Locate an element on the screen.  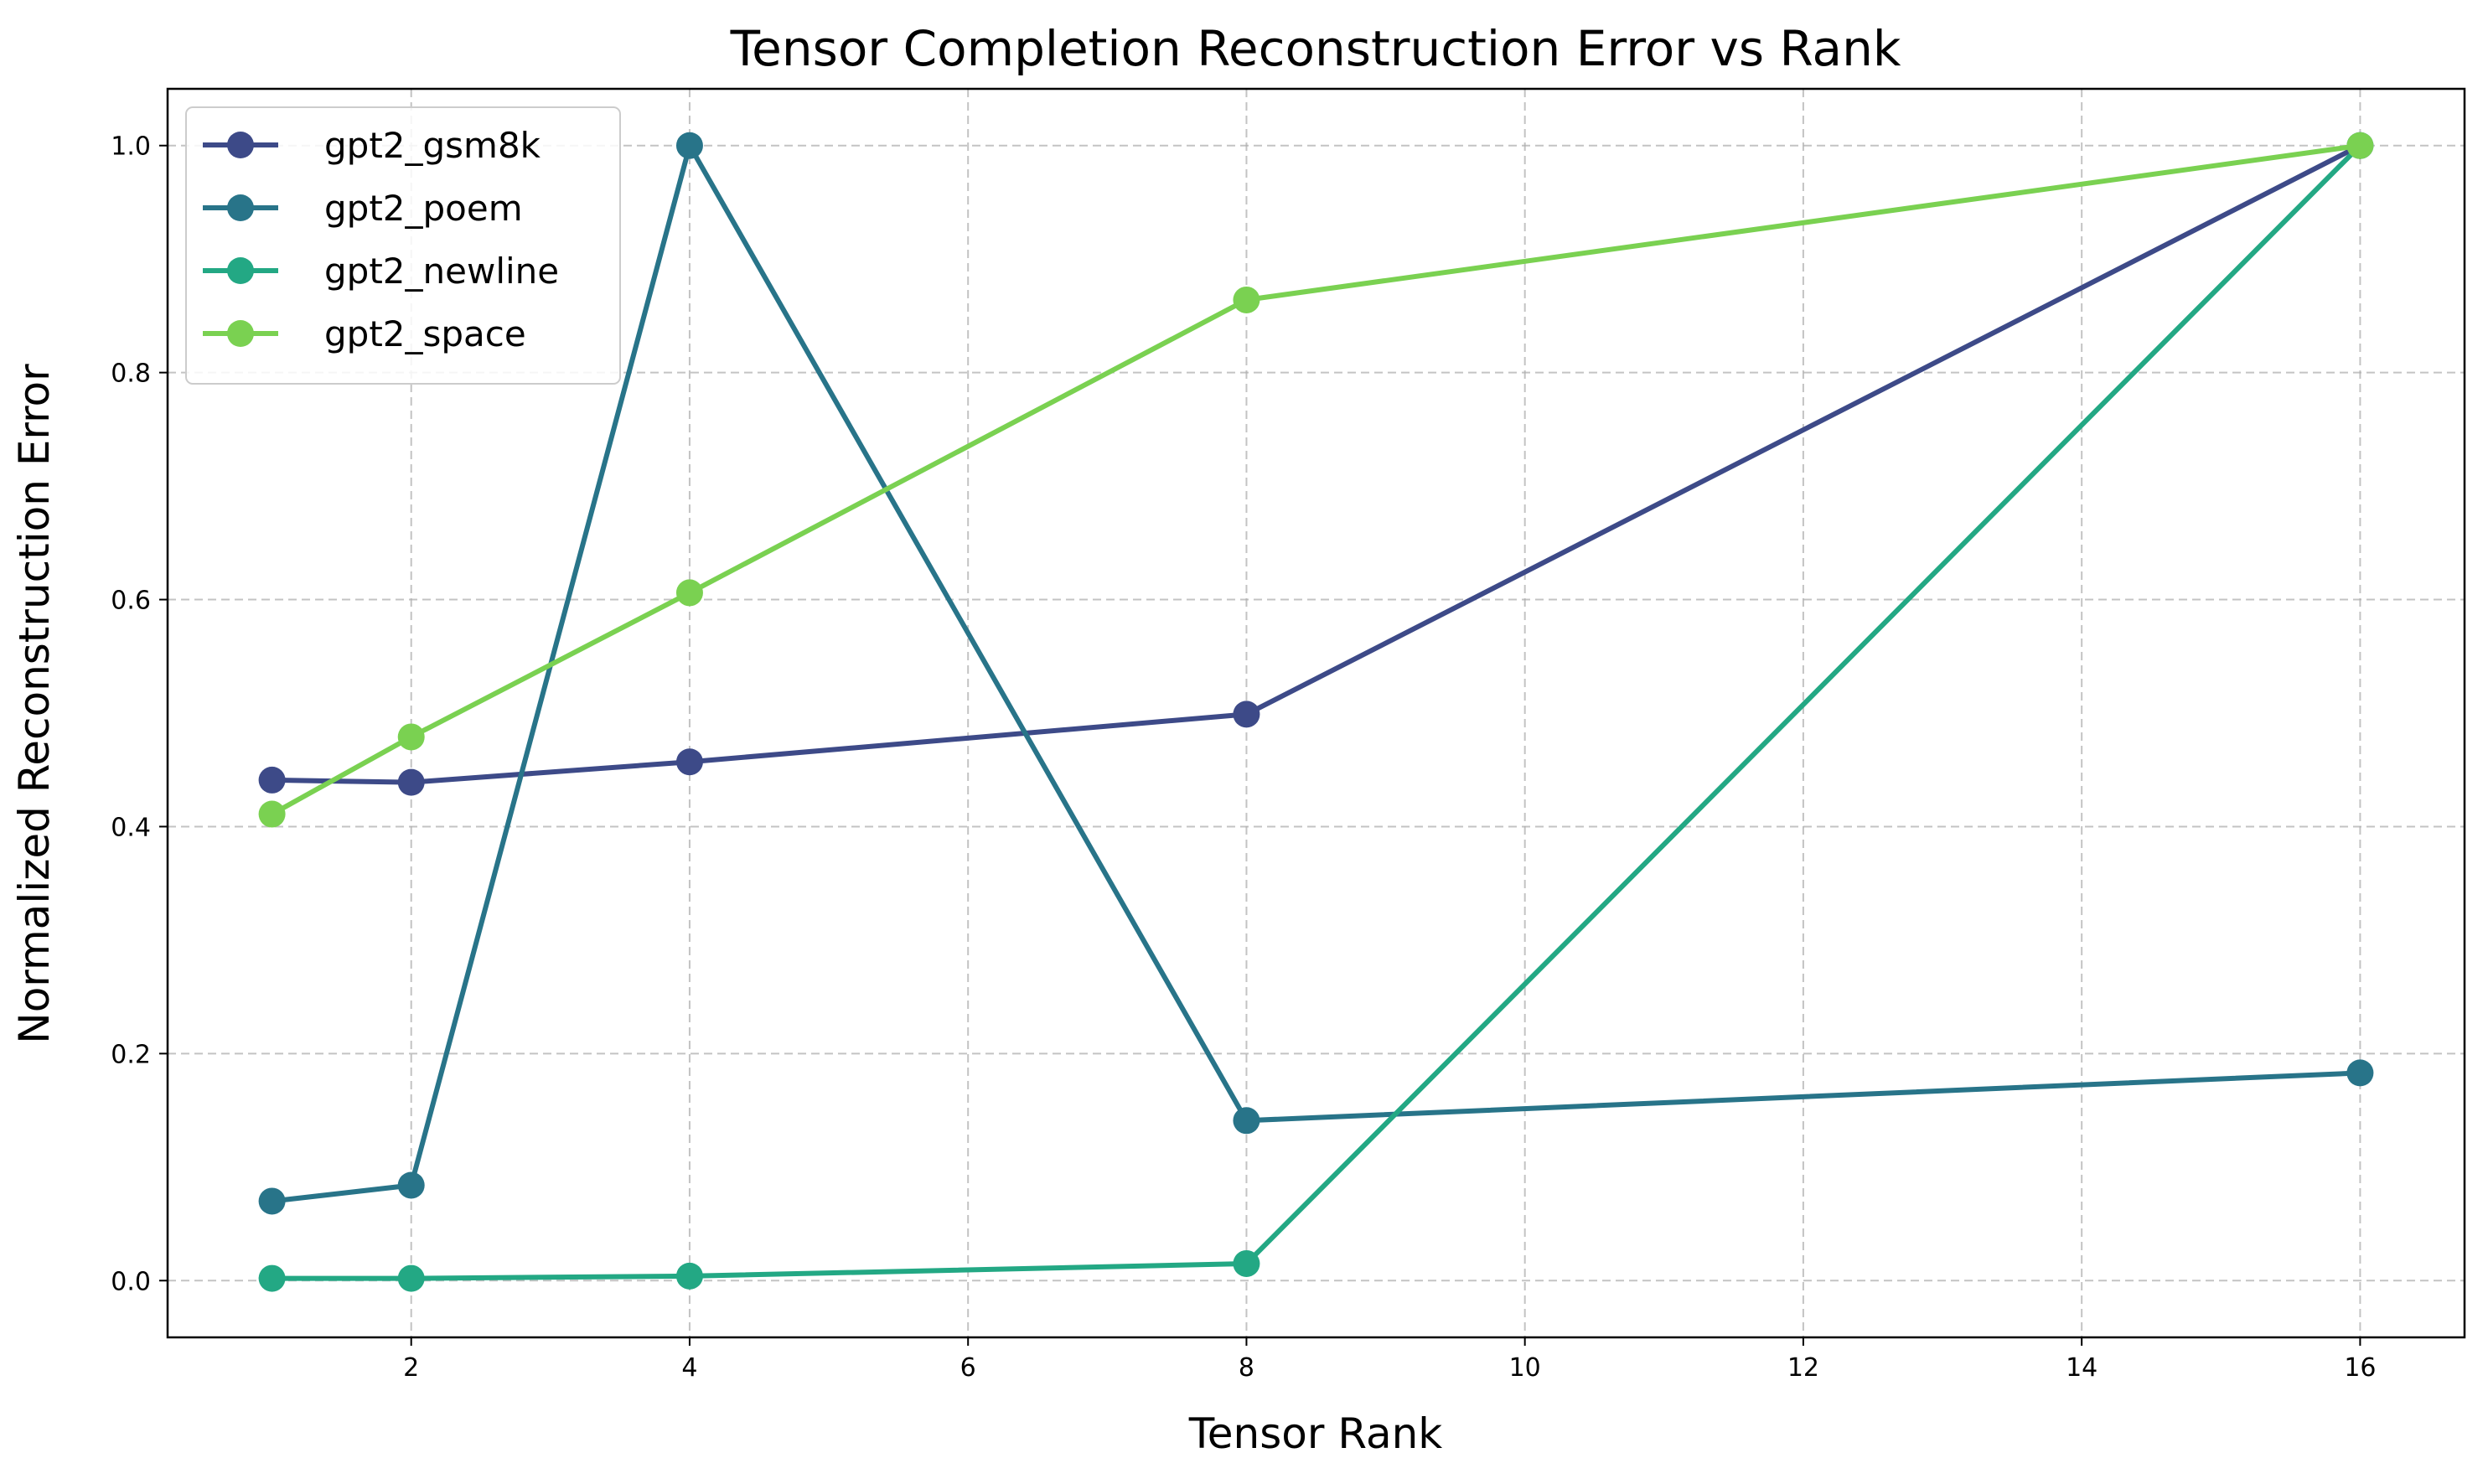
legend-label: gpt2_space is located at coordinates (425, 333).